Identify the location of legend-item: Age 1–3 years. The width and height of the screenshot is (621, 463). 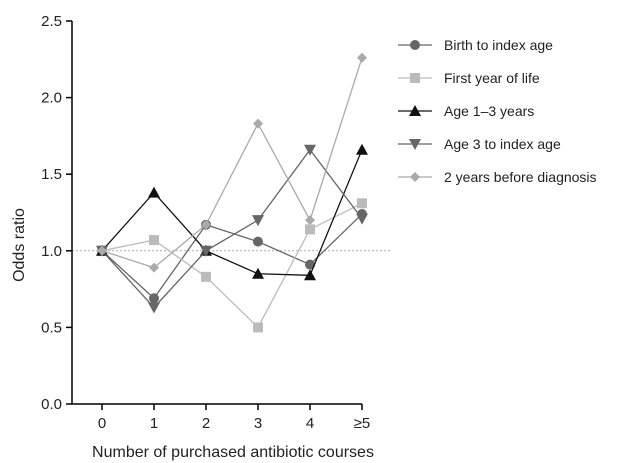
(497, 110).